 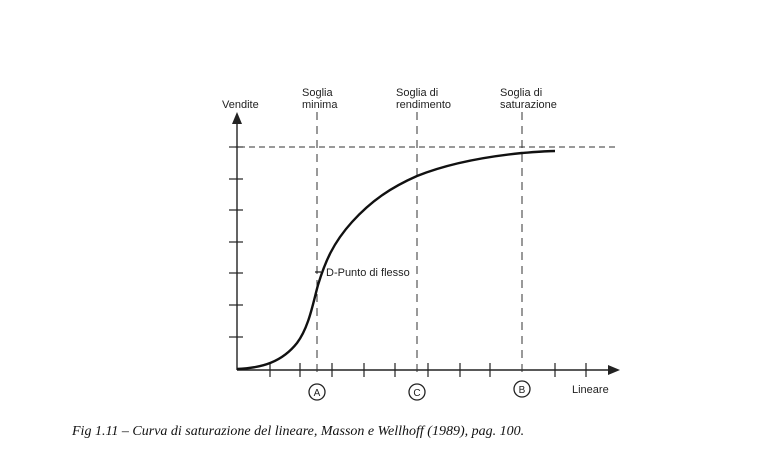 I want to click on x-axis-label: Lineare, so click(x=590, y=390).